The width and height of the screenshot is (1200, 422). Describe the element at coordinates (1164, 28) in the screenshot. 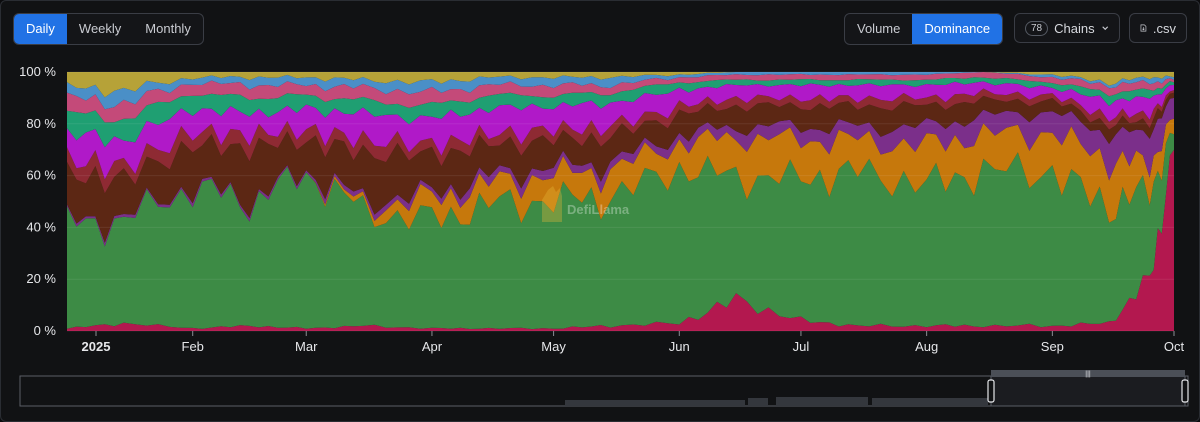

I see `csv-label: .csv` at that location.